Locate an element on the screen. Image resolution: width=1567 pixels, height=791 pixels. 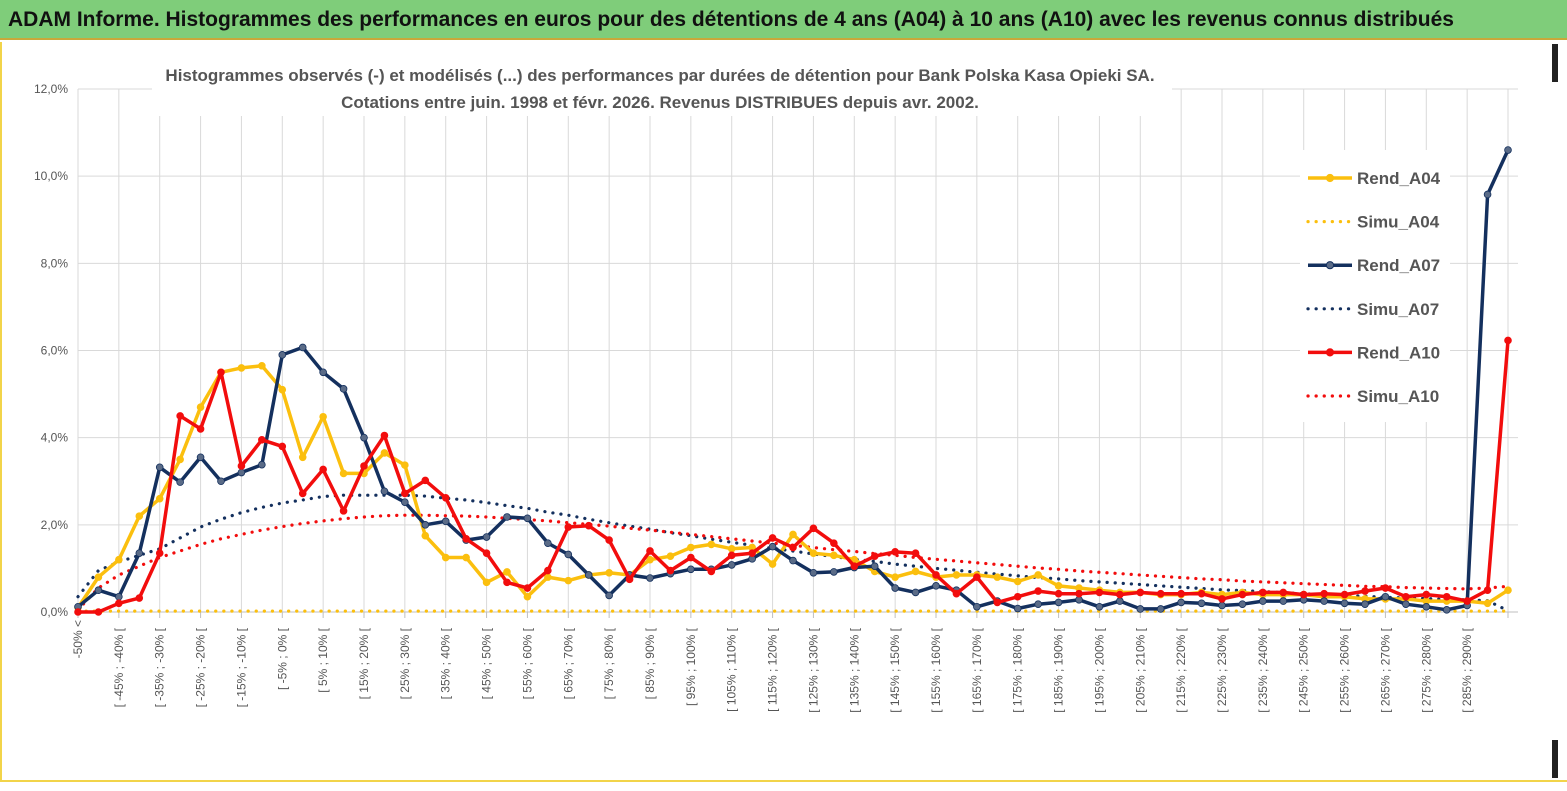
x-tick-label: [ 85% ; 90% [ is located at coordinates (650, 663).